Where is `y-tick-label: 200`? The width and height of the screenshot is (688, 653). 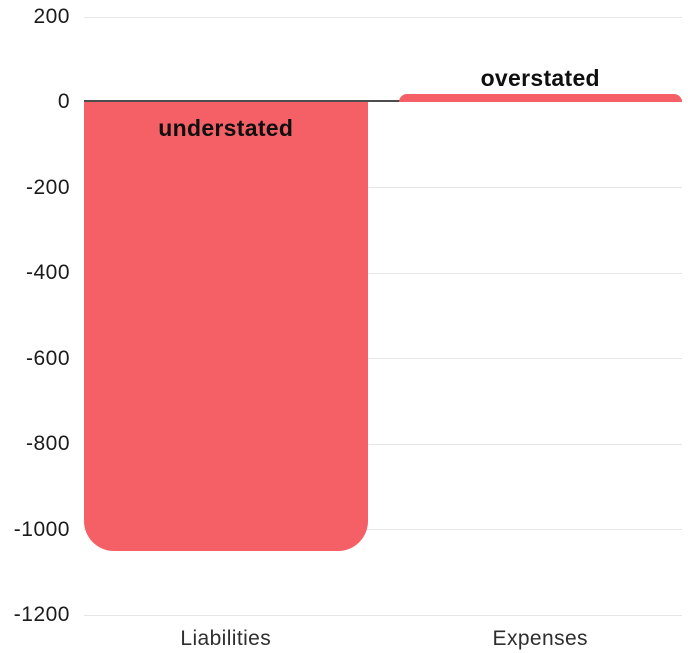 y-tick-label: 200 is located at coordinates (51, 16).